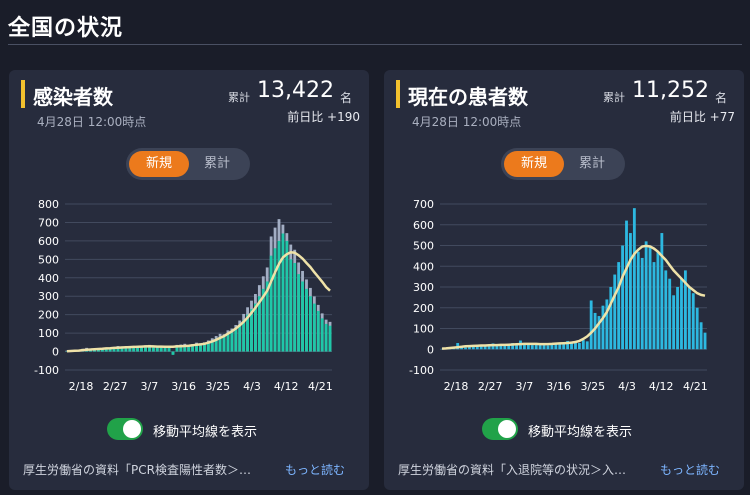 This screenshot has height=495, width=750. Describe the element at coordinates (421, 370) in the screenshot. I see `y-tick-label: -100` at that location.